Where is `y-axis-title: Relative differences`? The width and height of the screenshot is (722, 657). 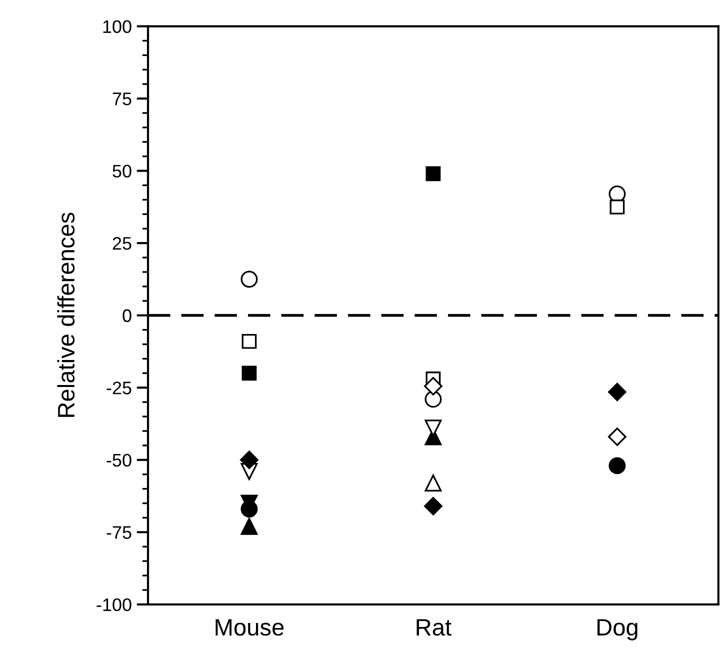 y-axis-title: Relative differences is located at coordinates (66, 314).